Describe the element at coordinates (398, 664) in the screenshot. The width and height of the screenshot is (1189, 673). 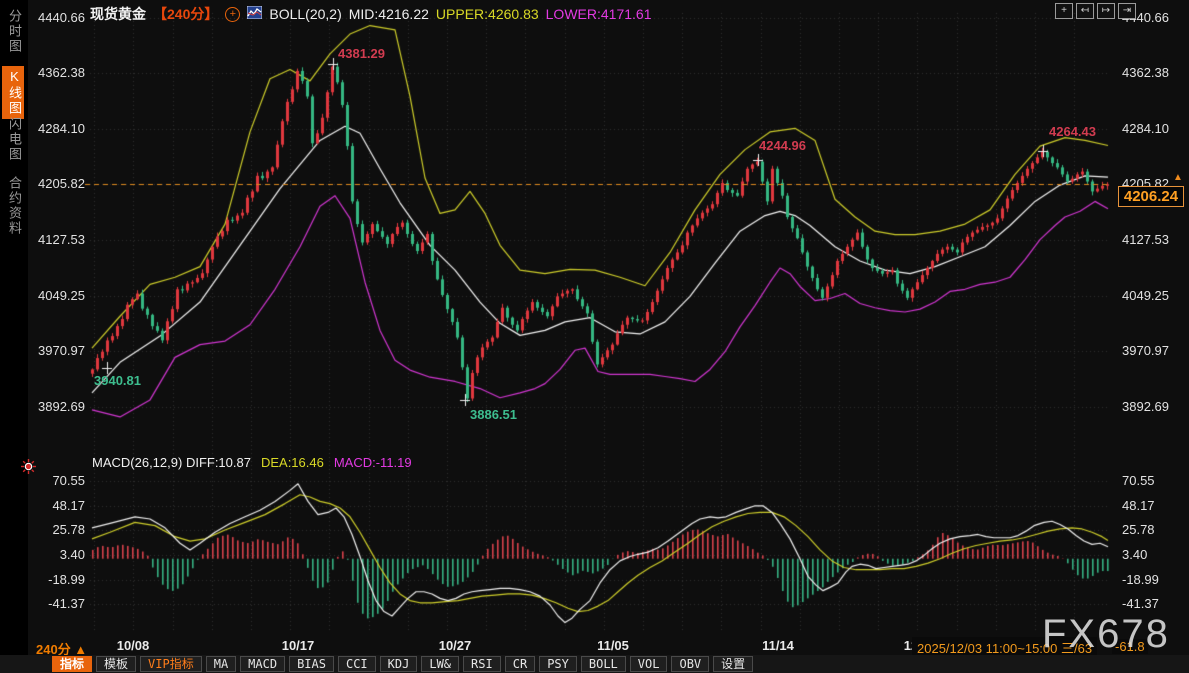
I see `toolbar-button-KDJ: KDJ` at that location.